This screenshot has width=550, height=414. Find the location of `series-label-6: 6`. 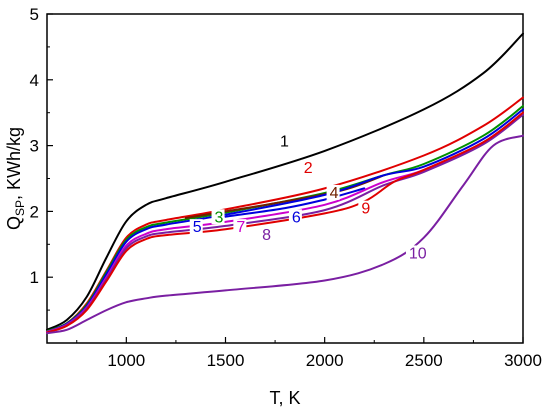

series-label-6: 6 is located at coordinates (296, 217).